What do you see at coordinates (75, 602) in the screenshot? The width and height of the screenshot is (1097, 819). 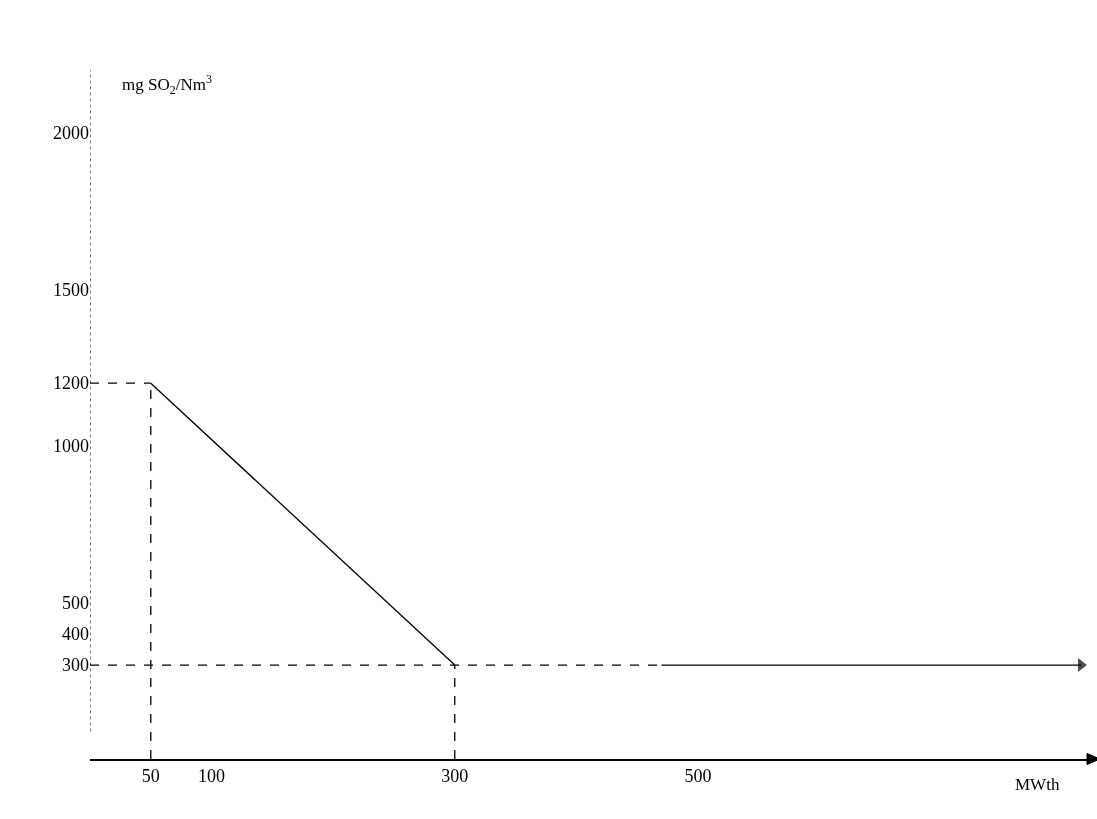 I see `y-tick-label: 500` at bounding box center [75, 602].